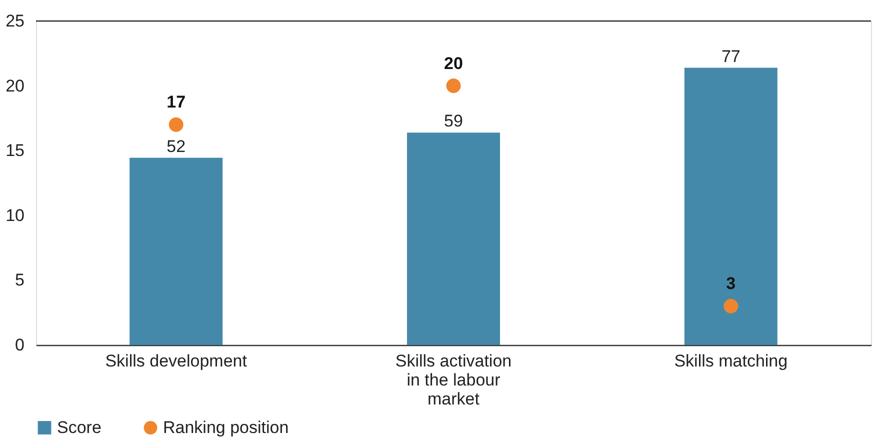  Describe the element at coordinates (15, 215) in the screenshot. I see `y-tick-label: 10` at that location.